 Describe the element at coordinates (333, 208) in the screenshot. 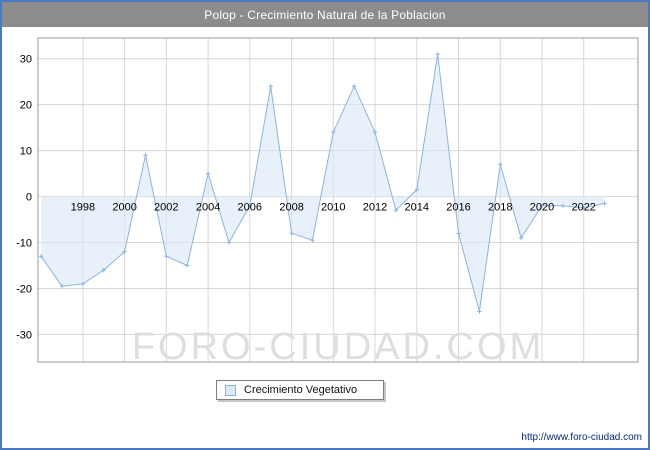

I see `svg-text: 2010` at that location.